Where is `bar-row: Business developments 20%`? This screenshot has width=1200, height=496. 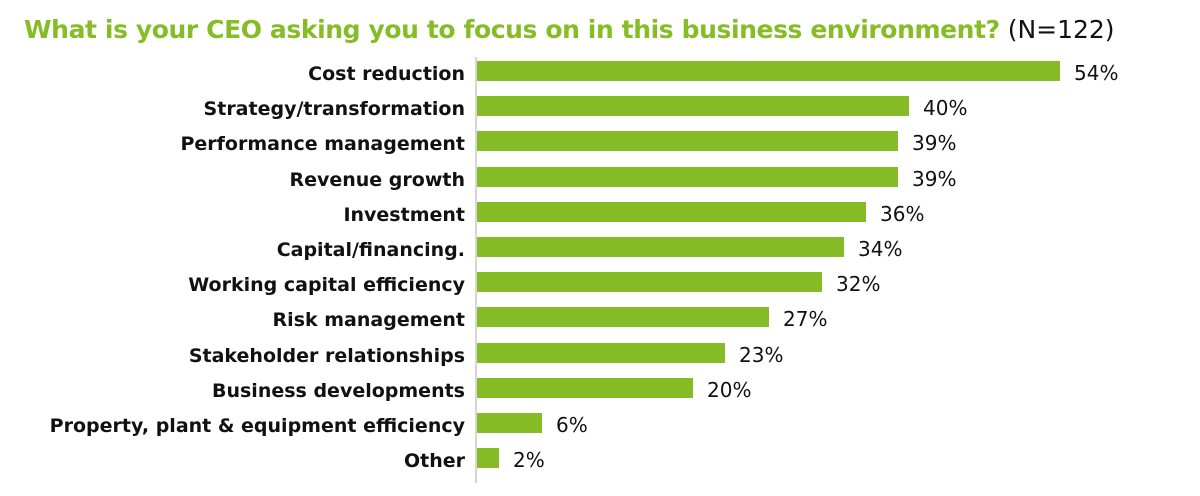
bar-row: Business developments 20% is located at coordinates (600, 391).